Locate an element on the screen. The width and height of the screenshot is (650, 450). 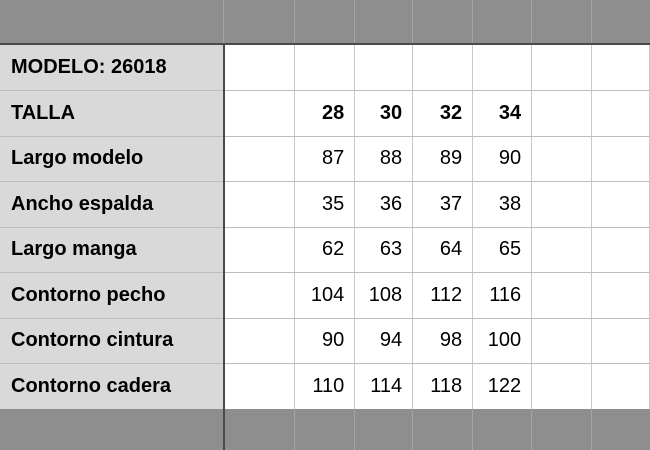
measure-cell: 35 is located at coordinates (325, 204).